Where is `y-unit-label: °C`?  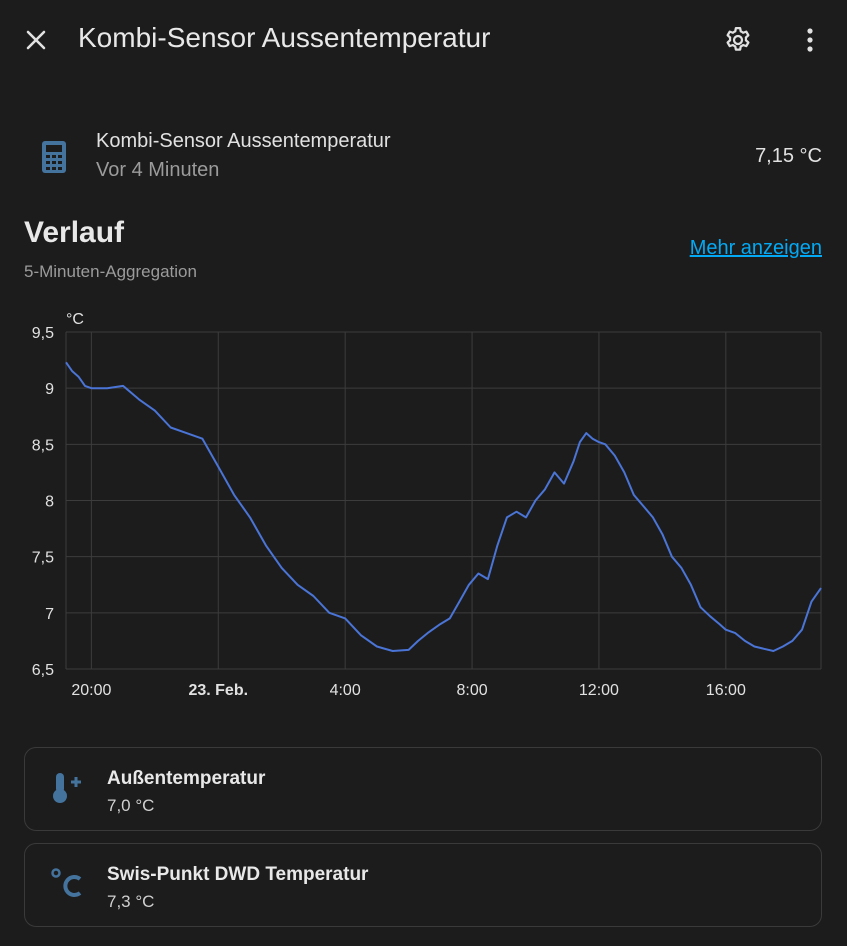 y-unit-label: °C is located at coordinates (75, 319).